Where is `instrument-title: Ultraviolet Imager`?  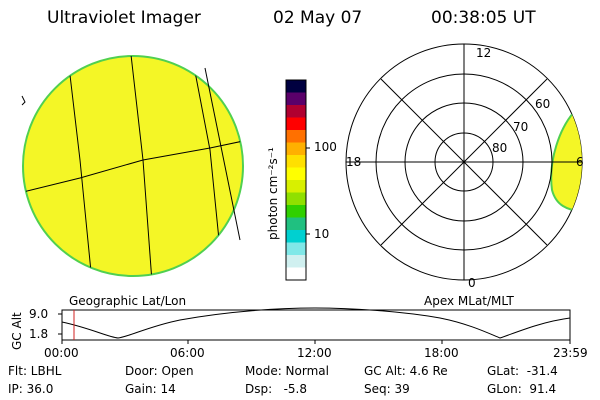 instrument-title: Ultraviolet Imager is located at coordinates (124, 18).